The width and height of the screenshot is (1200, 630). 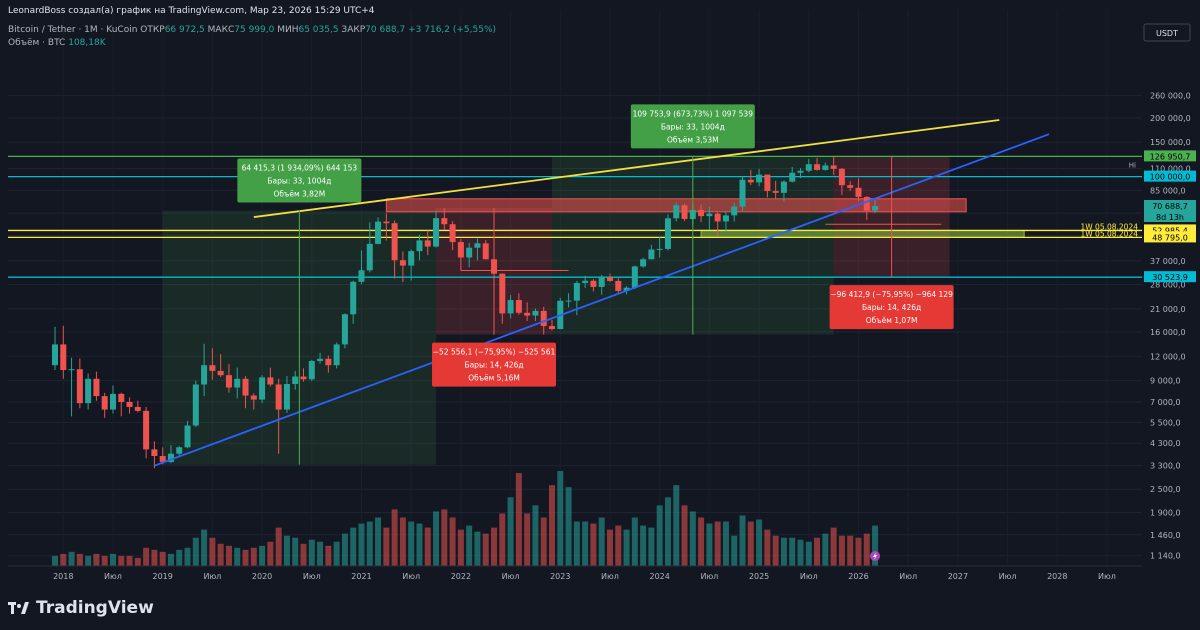 I want to click on x-tick-label: 2026, so click(x=858, y=576).